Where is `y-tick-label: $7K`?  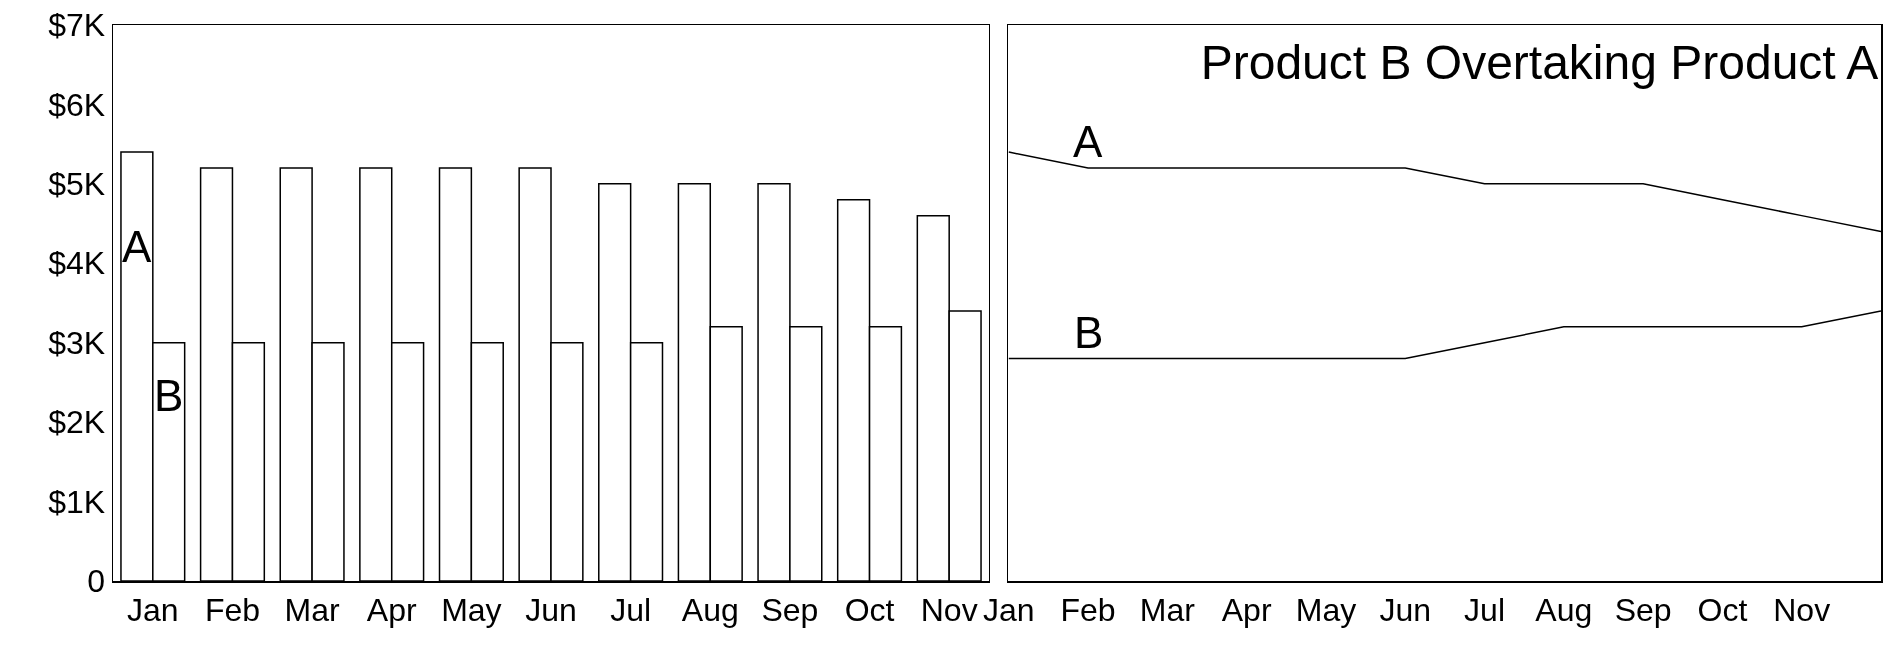 y-tick-label: $7K is located at coordinates (77, 25).